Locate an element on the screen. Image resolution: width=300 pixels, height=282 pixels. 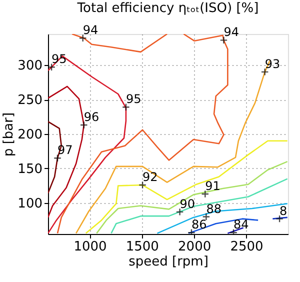
annotation: 90 is located at coordinates (188, 203).